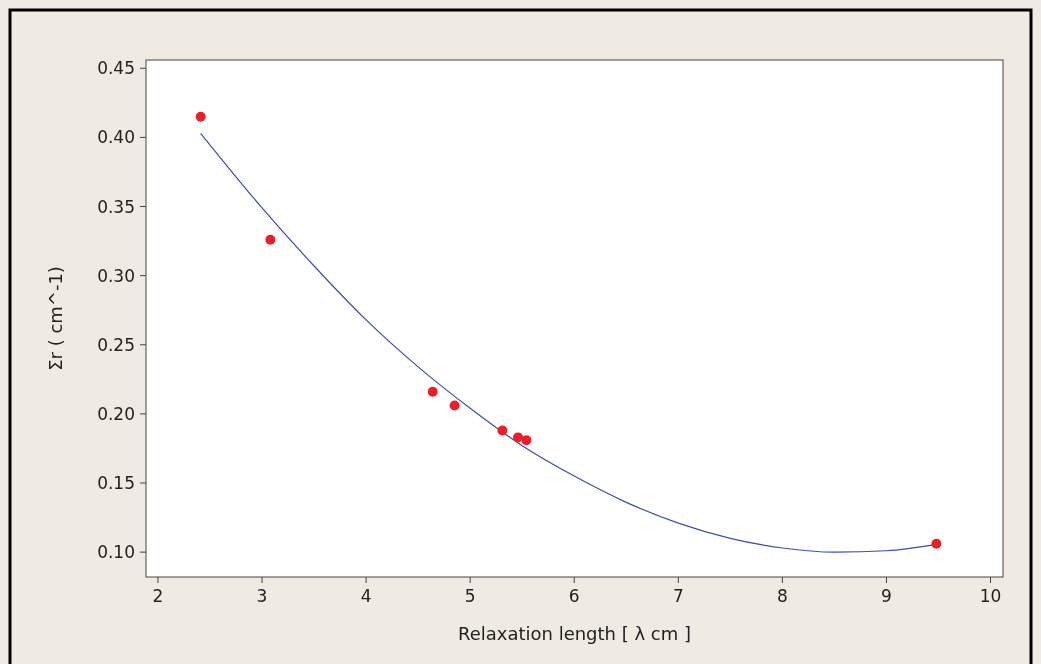 This screenshot has width=1041, height=664. I want to click on x-tick-label: 6, so click(574, 596).